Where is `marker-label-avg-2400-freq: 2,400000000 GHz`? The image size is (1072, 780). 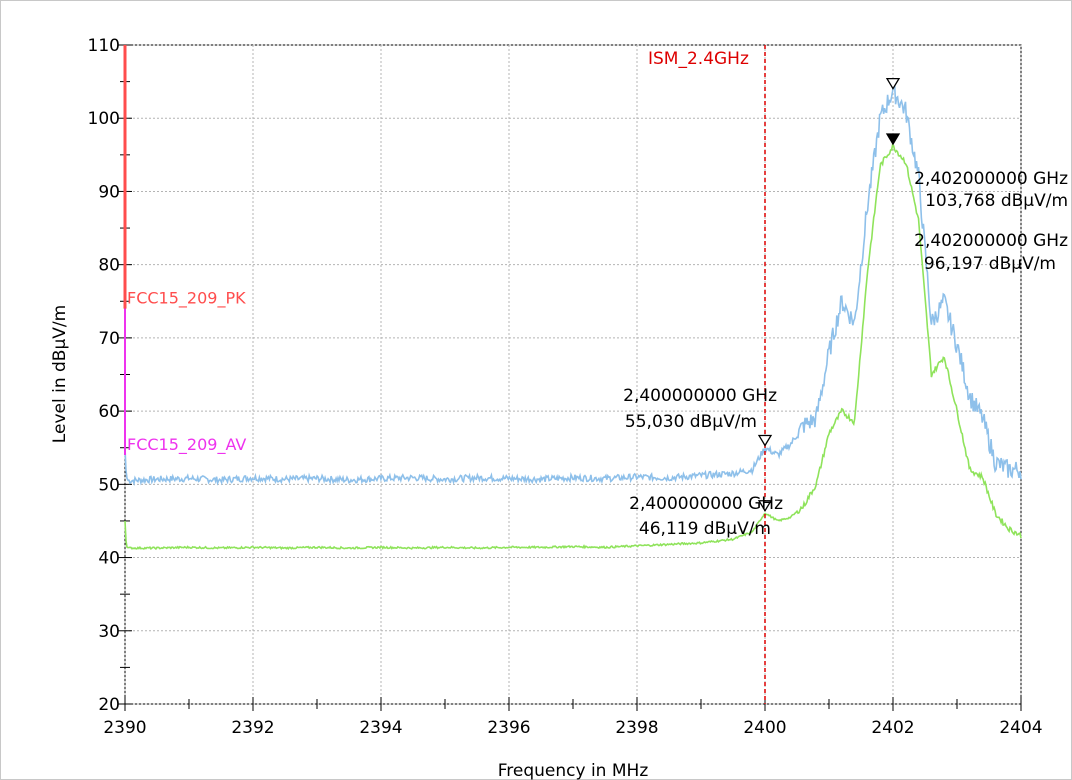
marker-label-avg-2400-freq: 2,400000000 GHz is located at coordinates (706, 504).